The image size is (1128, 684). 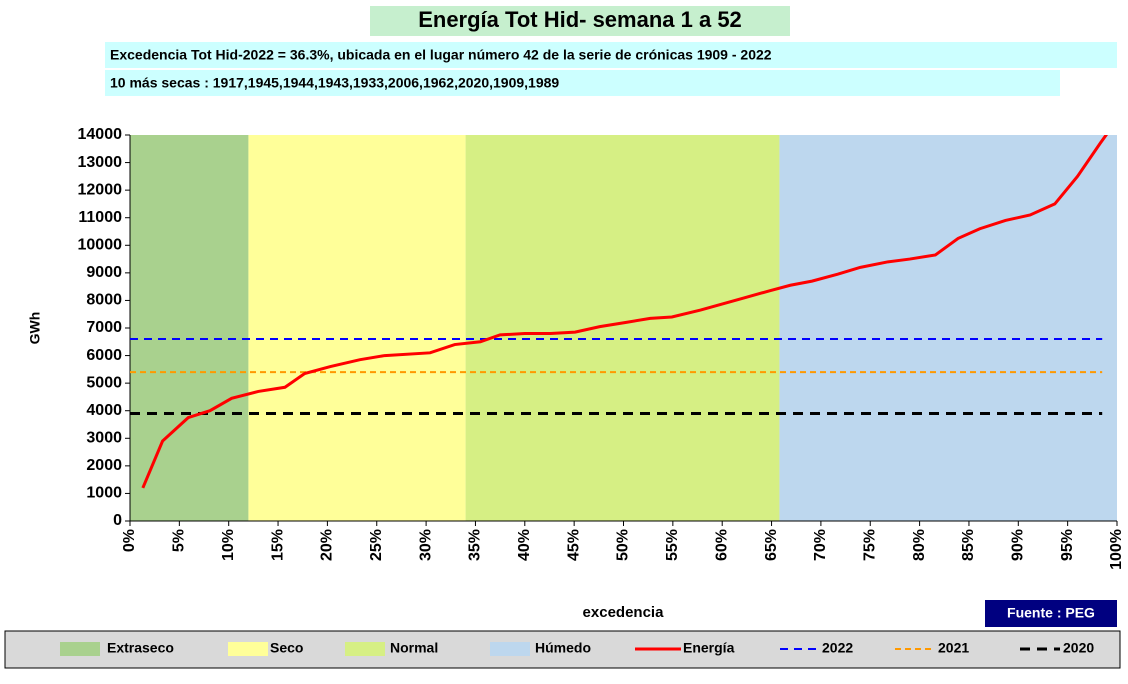 I want to click on source-box, so click(x=1051, y=613).